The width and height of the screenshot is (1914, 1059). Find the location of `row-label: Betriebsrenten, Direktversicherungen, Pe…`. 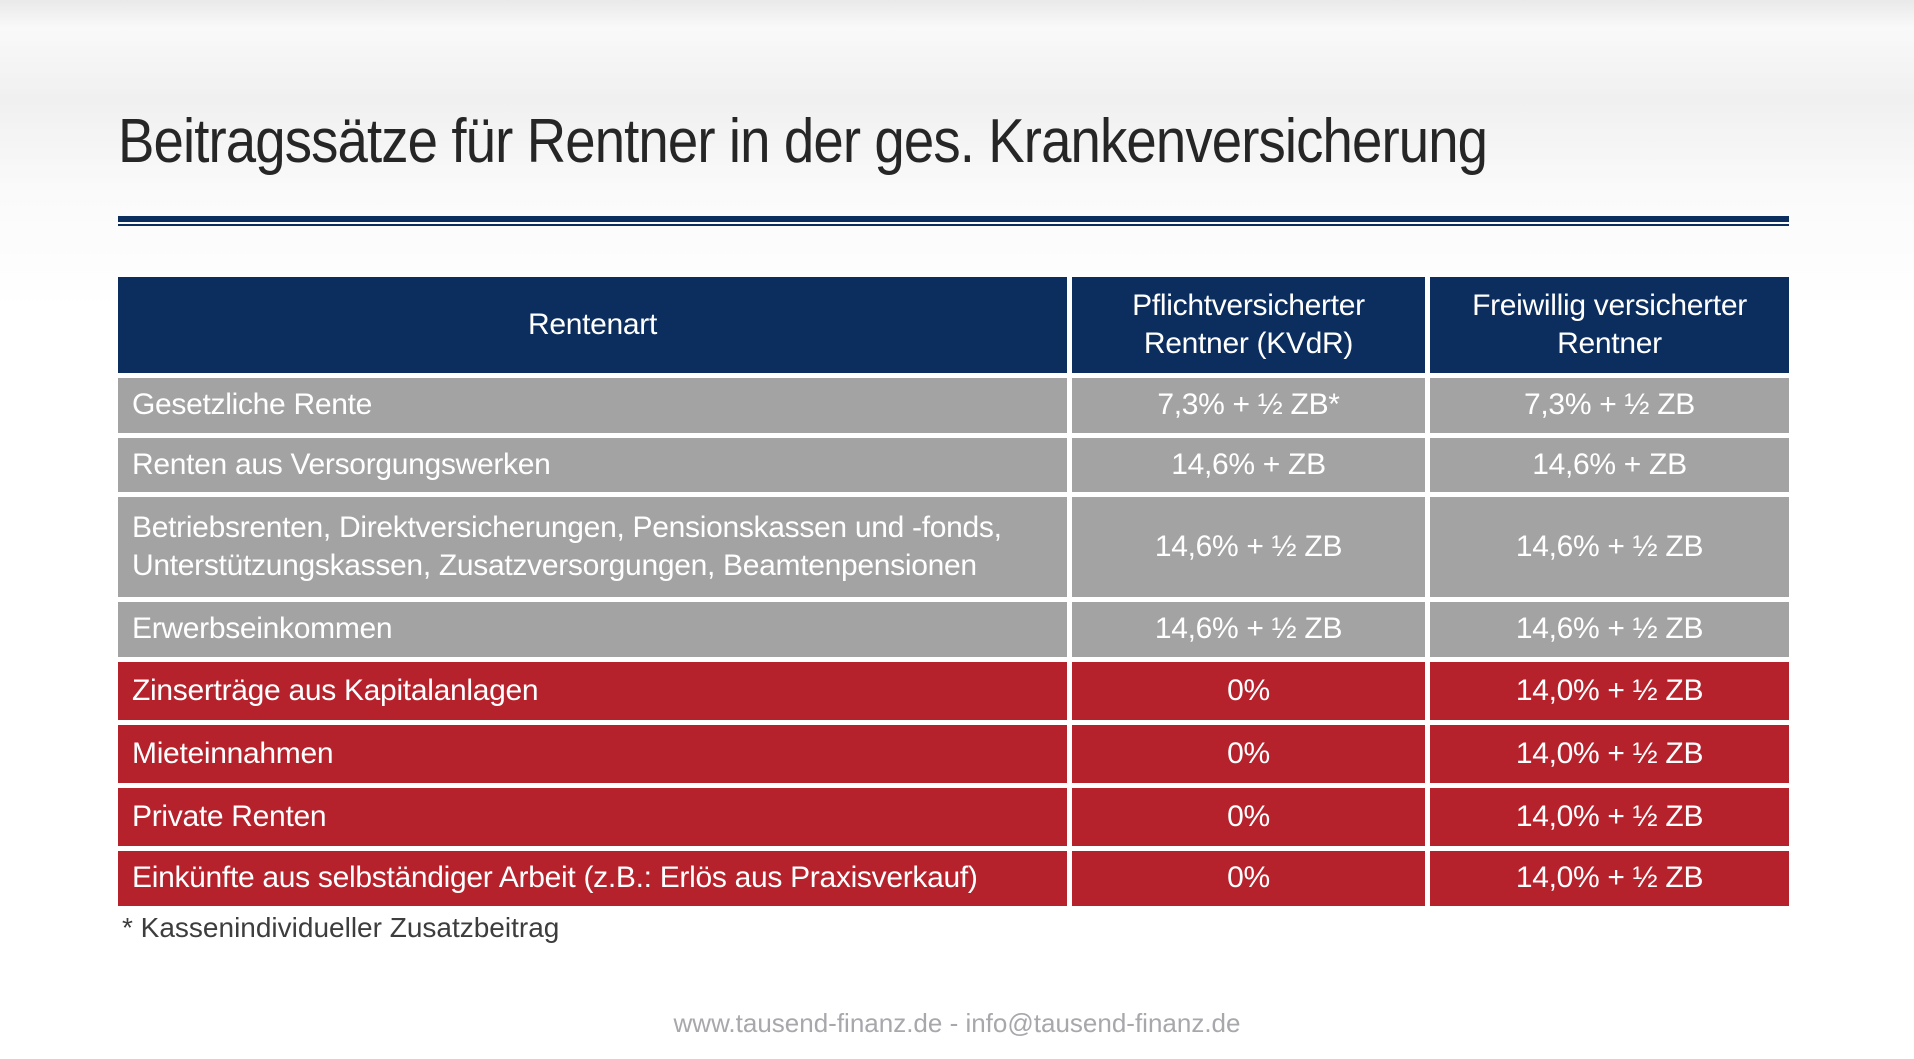

row-label: Betriebsrenten, Direktversicherungen, Pe… is located at coordinates (592, 547).